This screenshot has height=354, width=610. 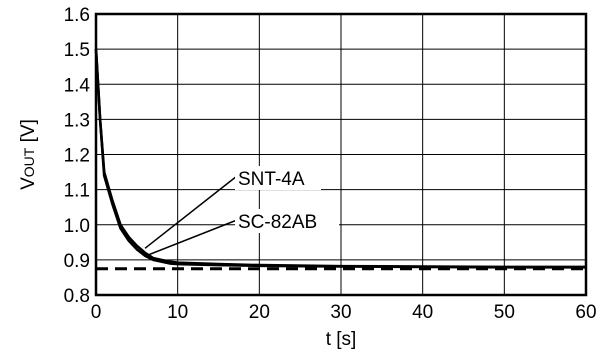 What do you see at coordinates (77, 191) in the screenshot?
I see `y-tick-label: 1.1` at bounding box center [77, 191].